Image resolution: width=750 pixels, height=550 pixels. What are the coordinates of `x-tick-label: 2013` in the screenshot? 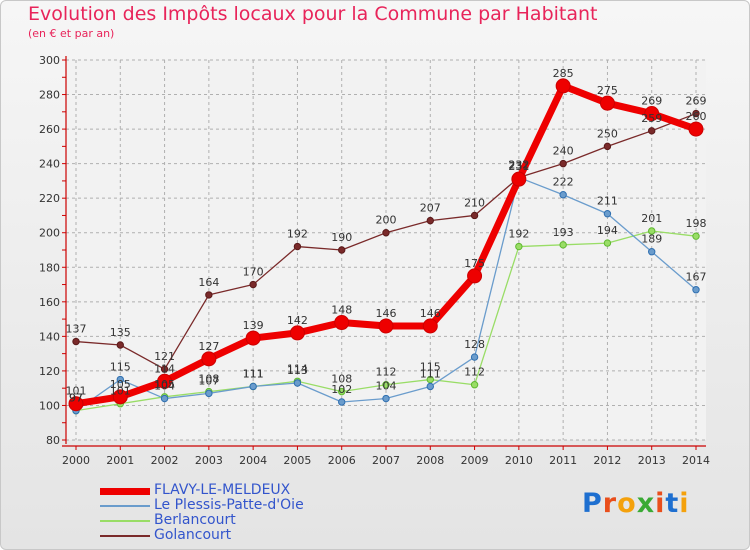 It's located at (652, 460).